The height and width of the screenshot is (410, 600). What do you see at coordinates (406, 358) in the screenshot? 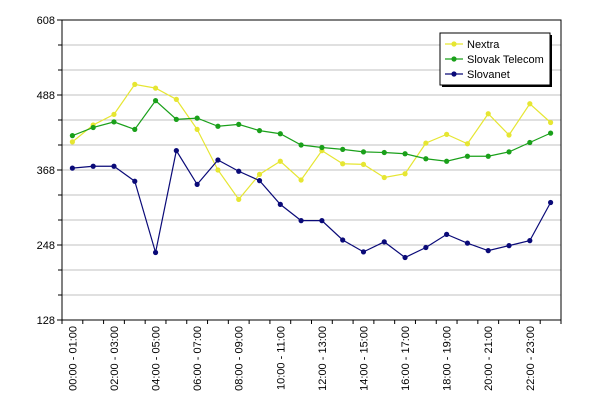
I see `x-tick-label: 16:00 - 17:00` at bounding box center [406, 358].